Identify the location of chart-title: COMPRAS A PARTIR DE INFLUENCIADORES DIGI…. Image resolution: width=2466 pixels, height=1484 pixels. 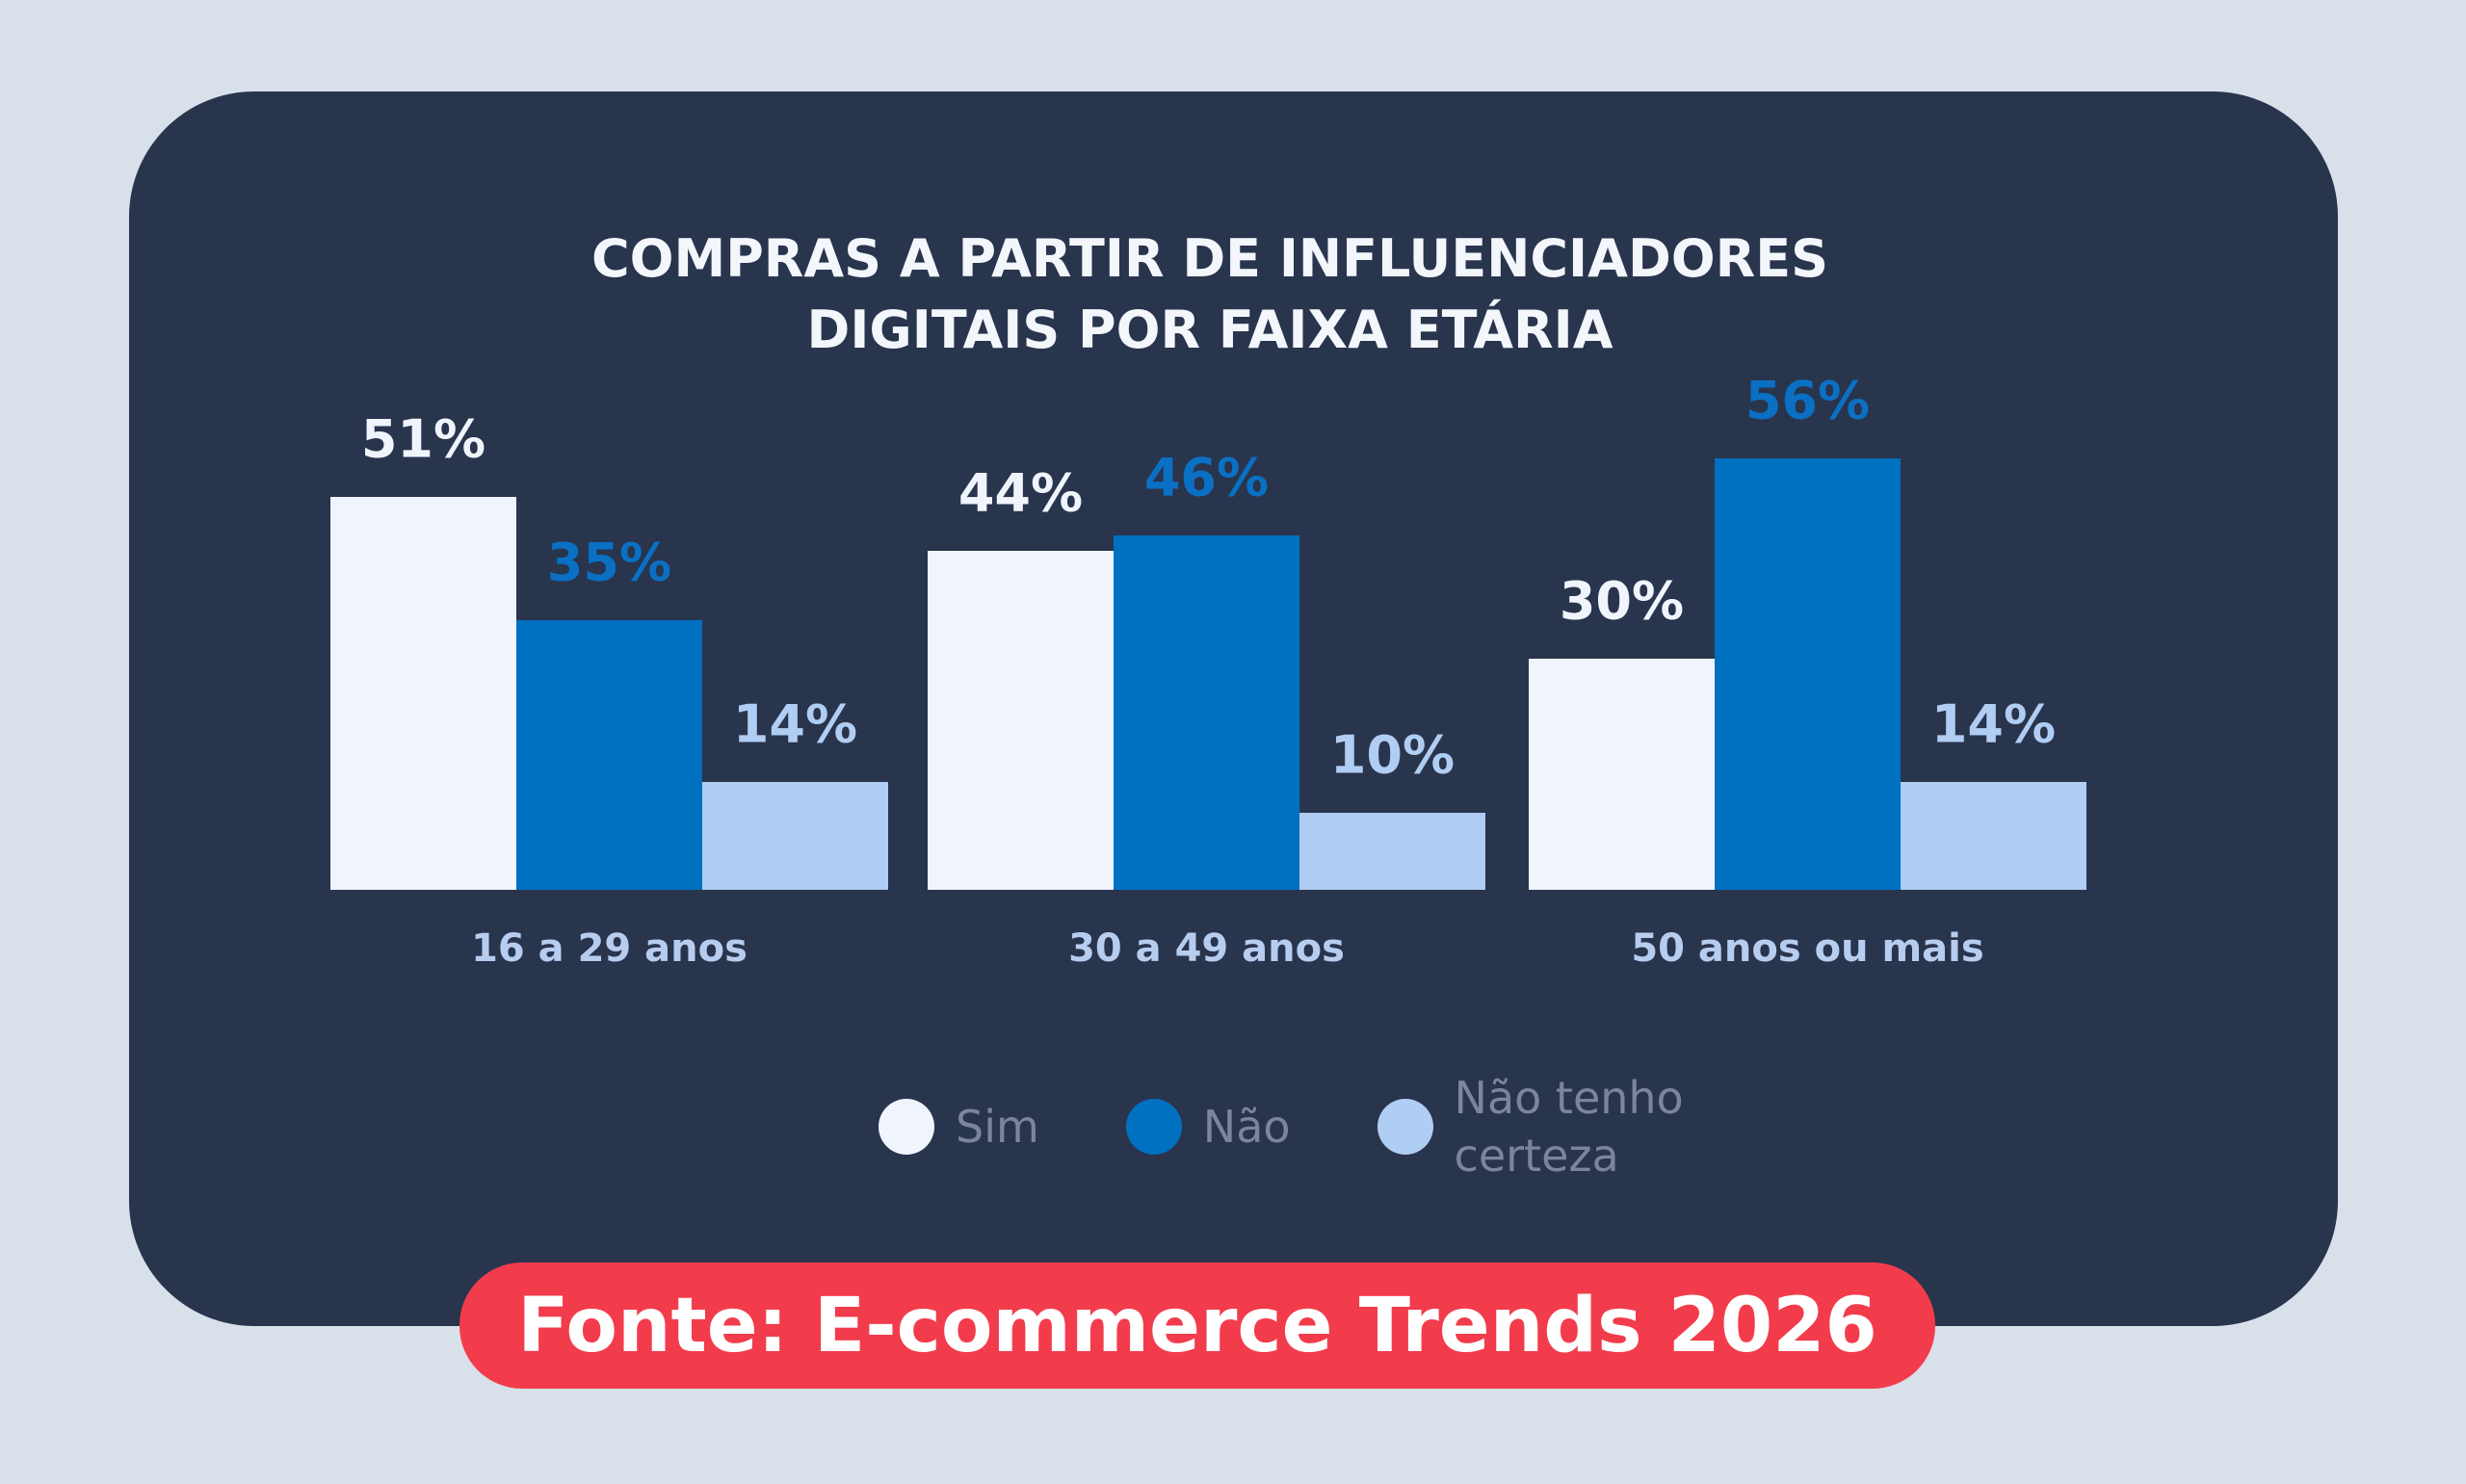
(1209, 294).